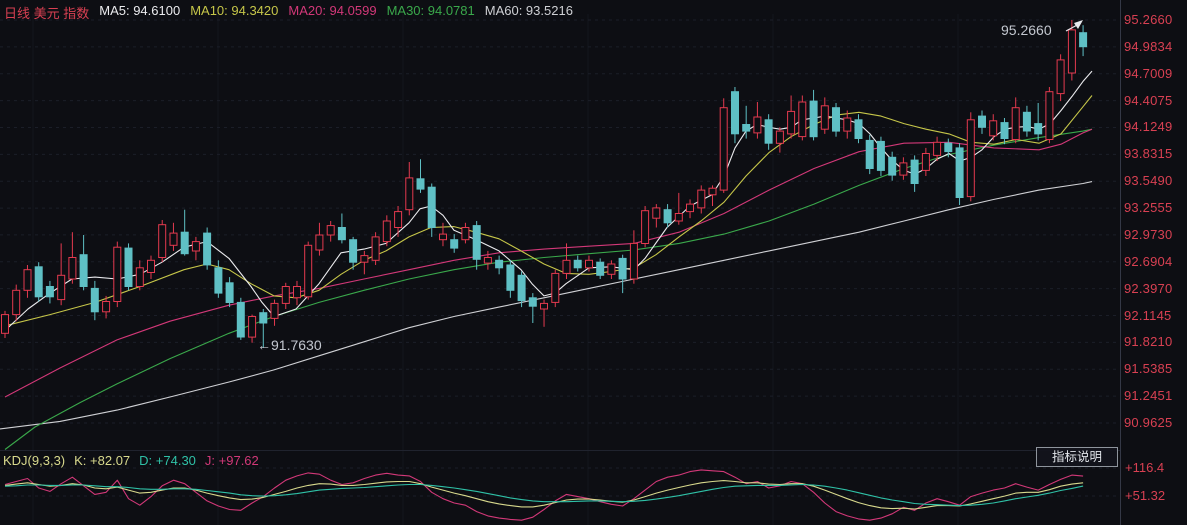 The height and width of the screenshot is (525, 1187). Describe the element at coordinates (47, 13) in the screenshot. I see `chart-title: 日线 美元 指数` at that location.